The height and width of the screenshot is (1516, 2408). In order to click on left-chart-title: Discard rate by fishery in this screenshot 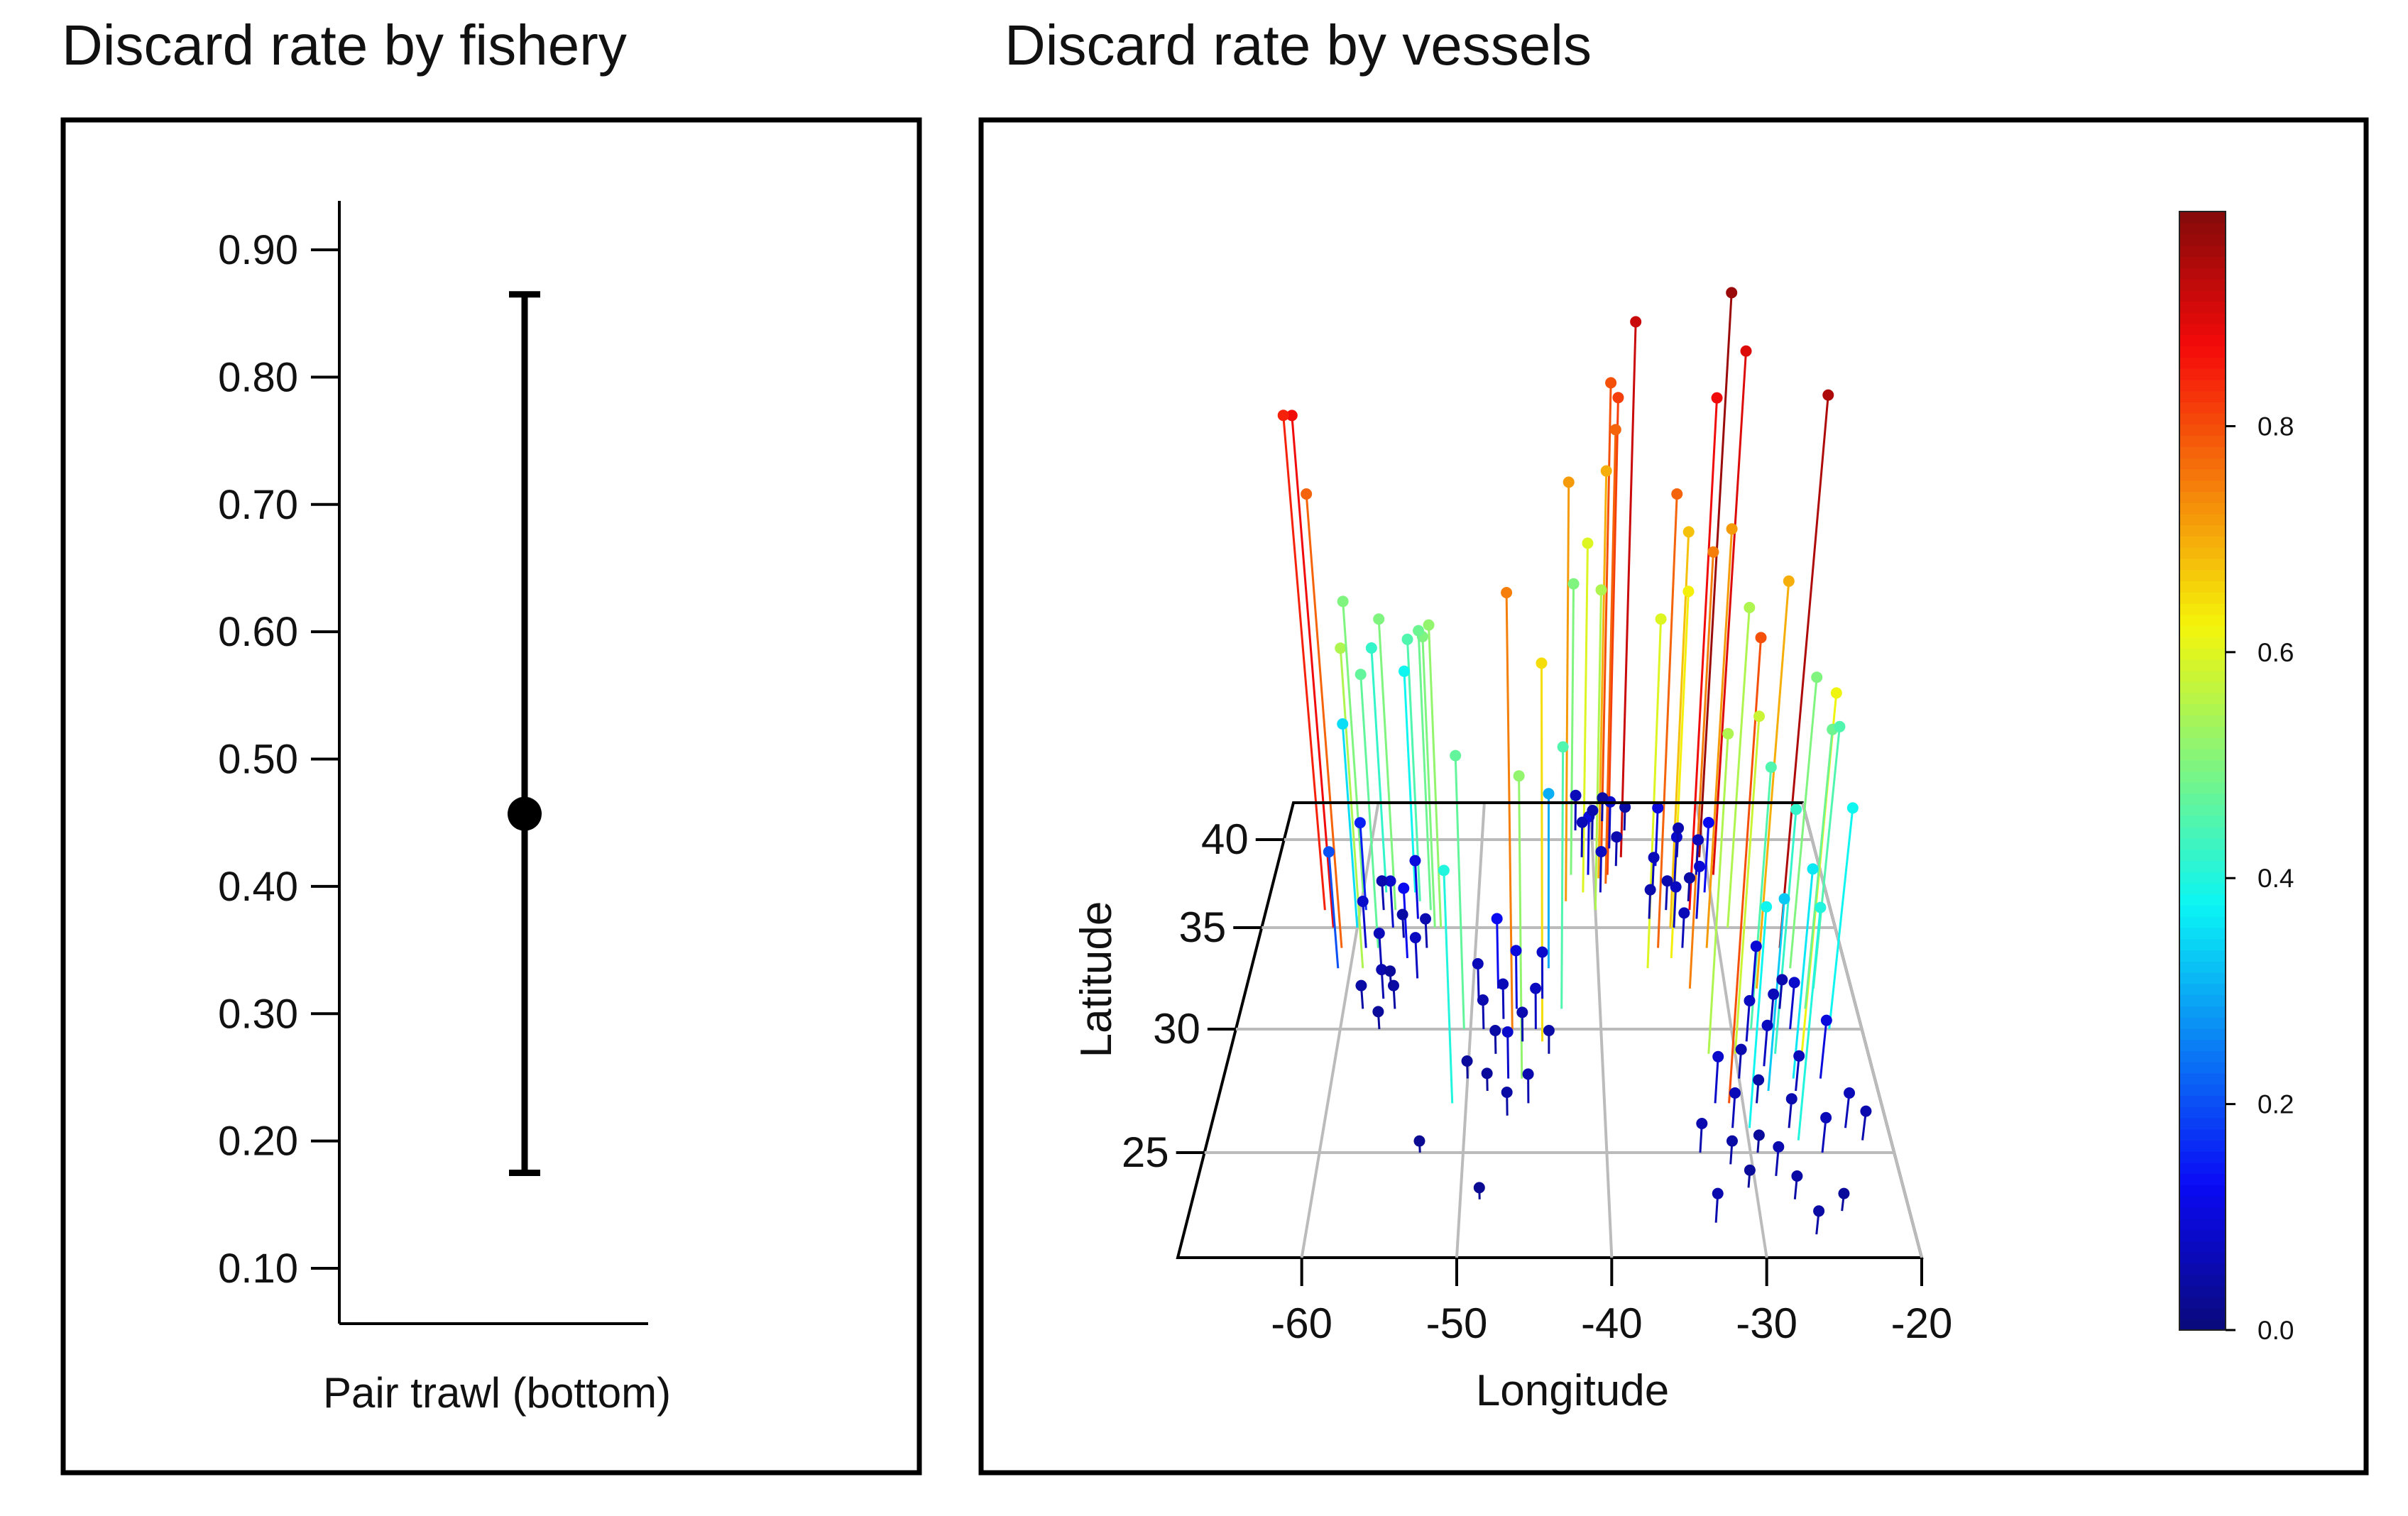, I will do `click(344, 45)`.